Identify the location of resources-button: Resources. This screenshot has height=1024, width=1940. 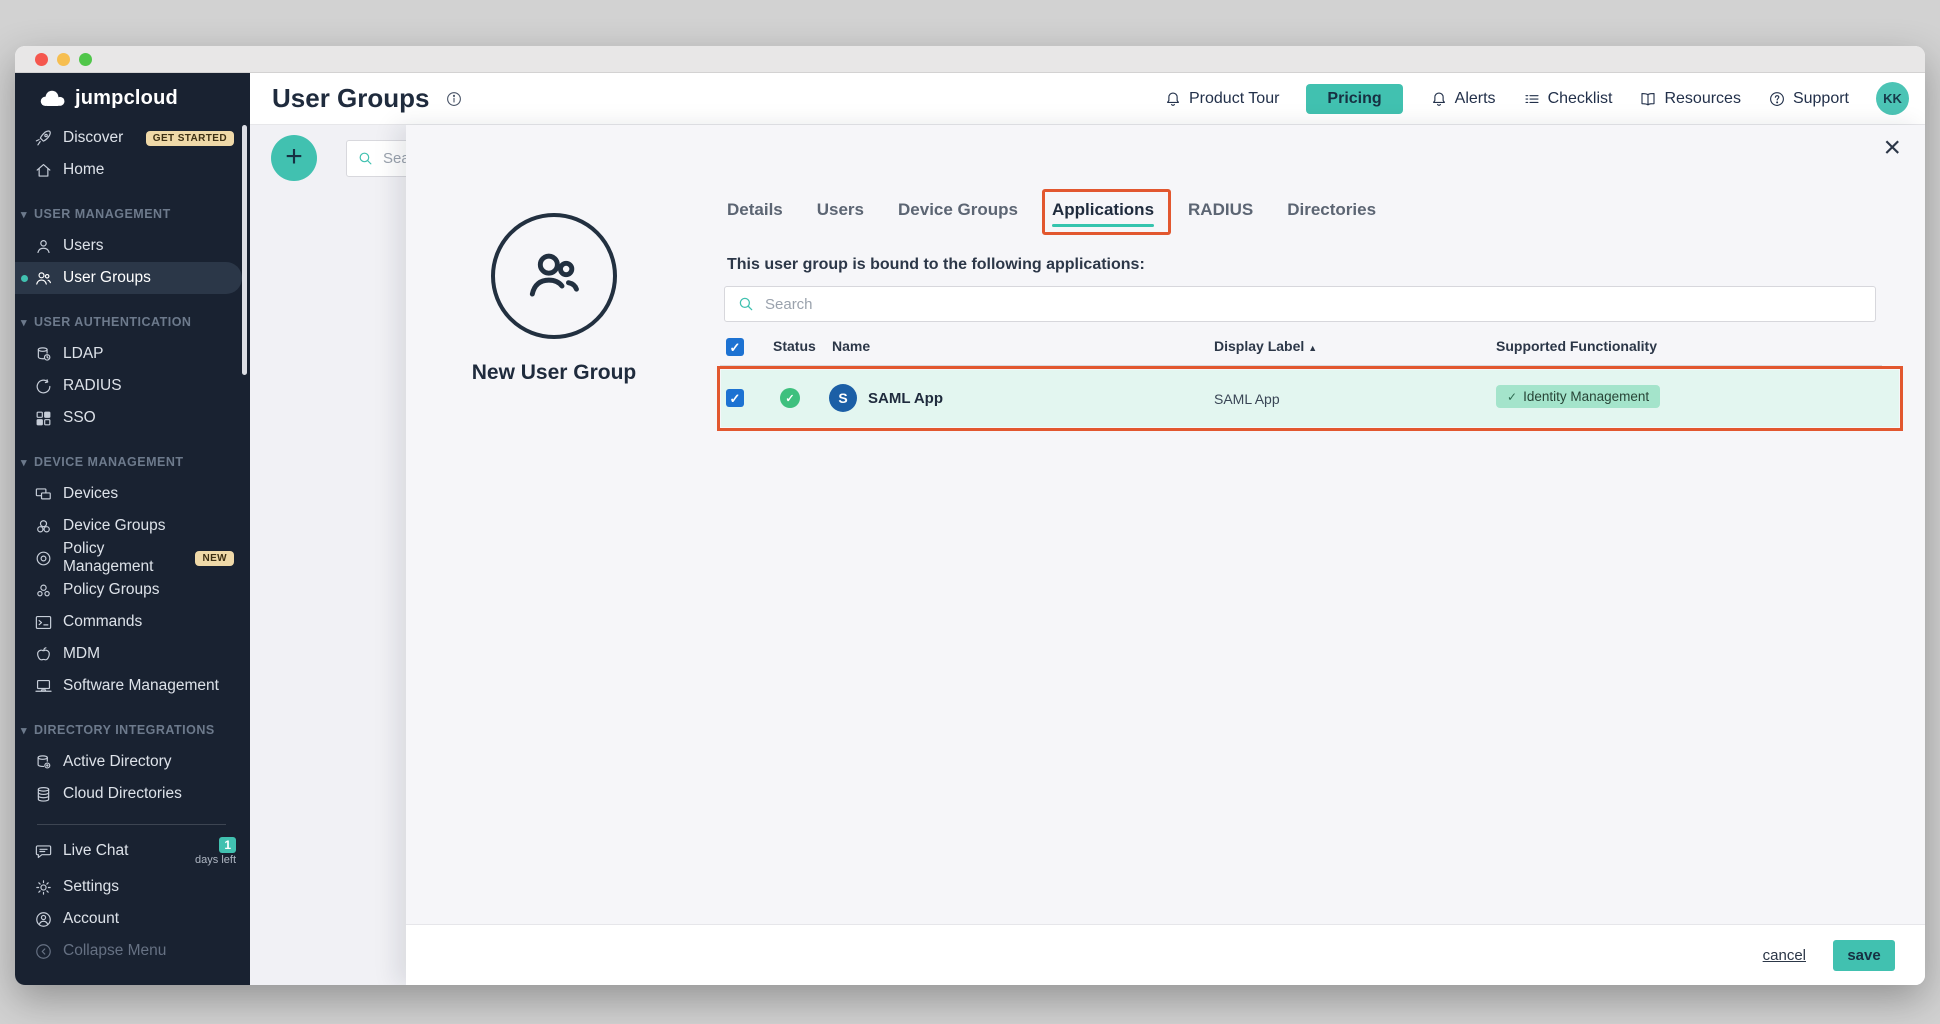
(1690, 98).